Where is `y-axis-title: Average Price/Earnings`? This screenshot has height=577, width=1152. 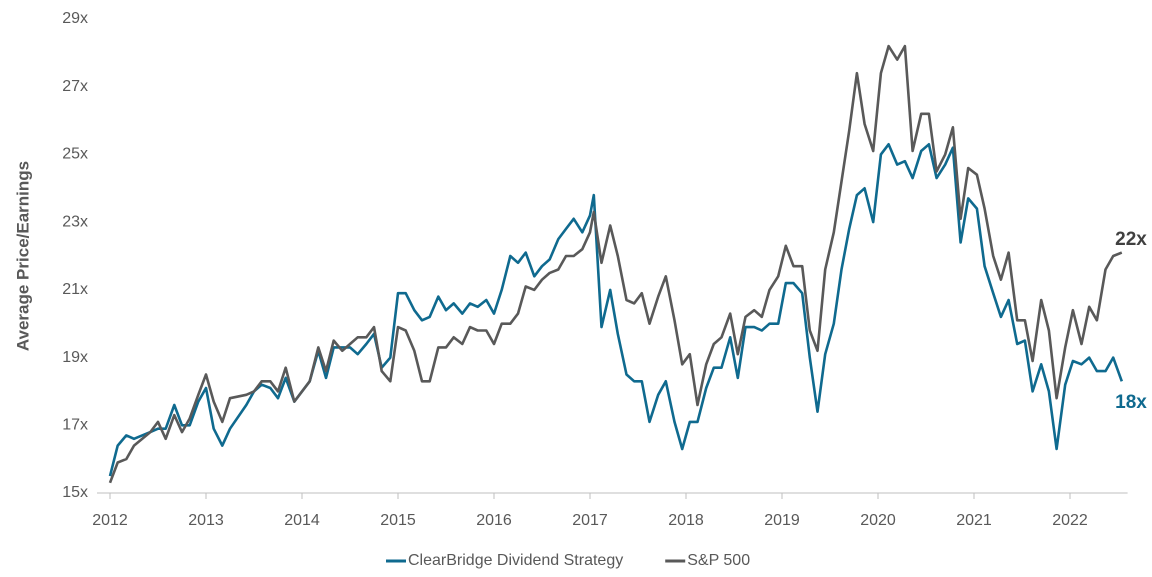
y-axis-title: Average Price/Earnings is located at coordinates (22, 256).